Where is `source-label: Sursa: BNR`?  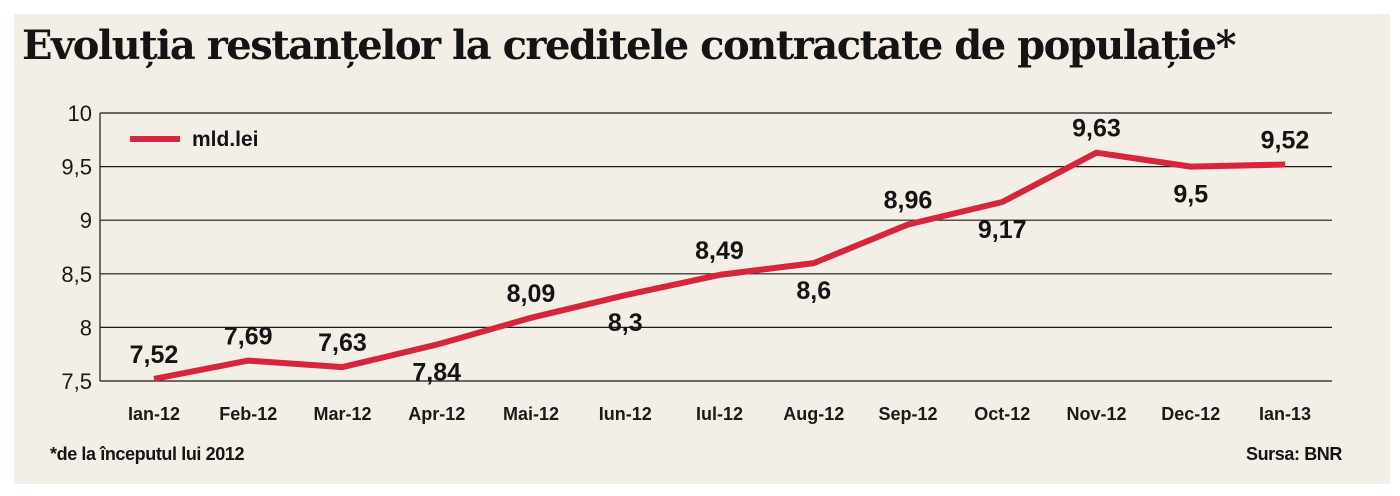
source-label: Sursa: BNR is located at coordinates (1293, 454).